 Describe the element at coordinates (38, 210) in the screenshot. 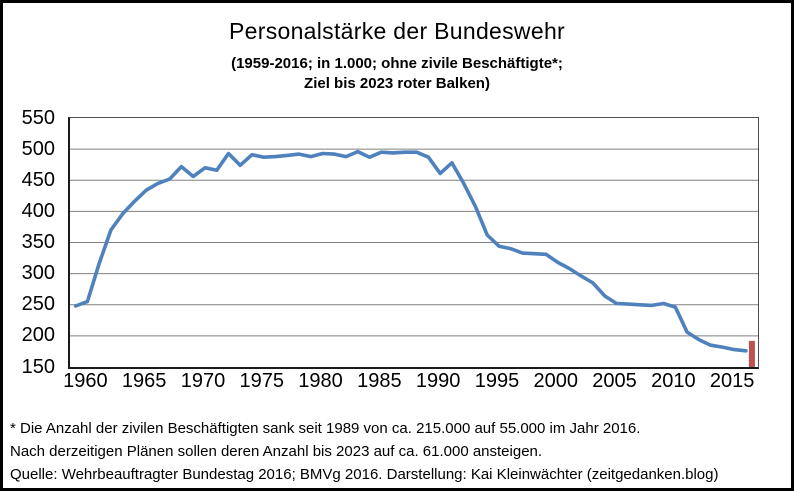

I see `y-tick-label: 400` at that location.